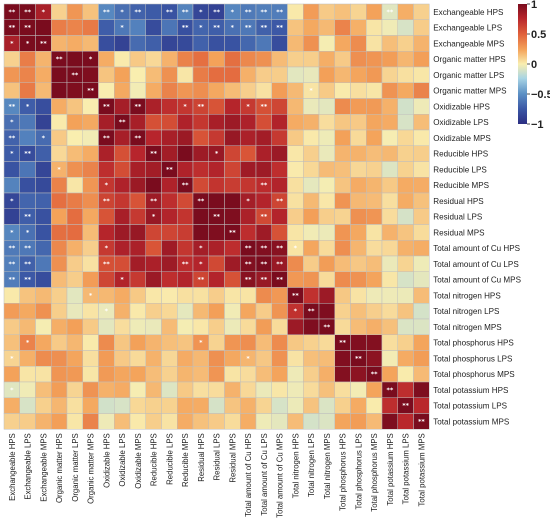  Describe the element at coordinates (522, 64) in the screenshot. I see `colorbar-gradient` at that location.